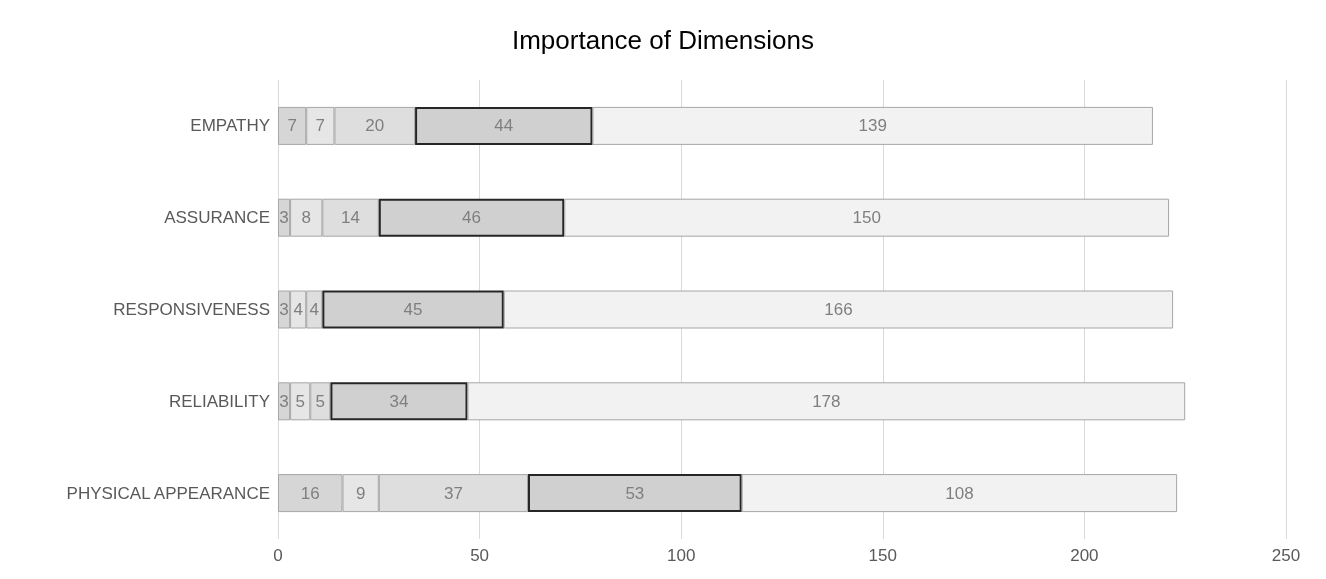 The height and width of the screenshot is (579, 1326). I want to click on data-label: 45, so click(413, 309).